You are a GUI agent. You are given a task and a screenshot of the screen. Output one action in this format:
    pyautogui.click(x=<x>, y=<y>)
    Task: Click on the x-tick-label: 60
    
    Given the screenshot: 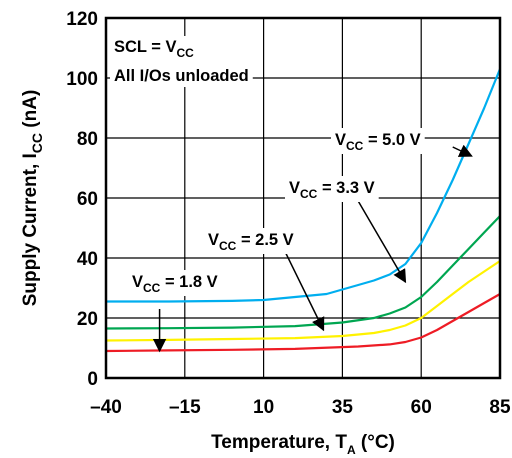 What is the action you would take?
    pyautogui.click(x=421, y=407)
    